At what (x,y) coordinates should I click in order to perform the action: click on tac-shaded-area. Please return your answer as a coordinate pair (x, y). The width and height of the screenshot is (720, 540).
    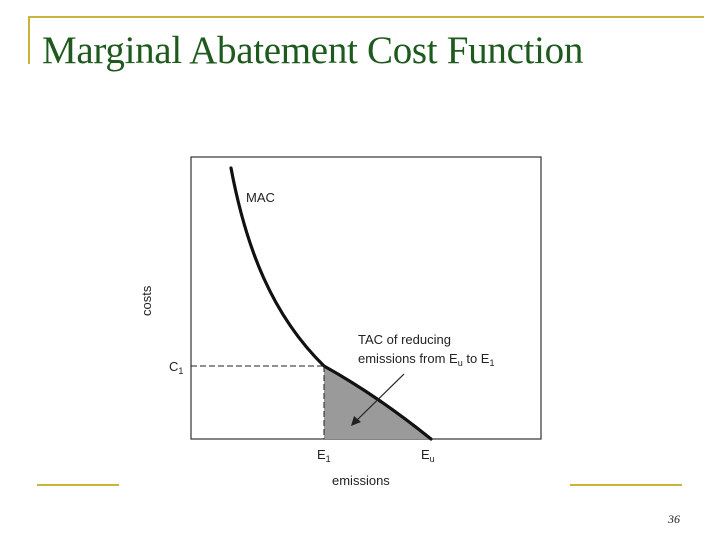
    Looking at the image, I should click on (377, 402).